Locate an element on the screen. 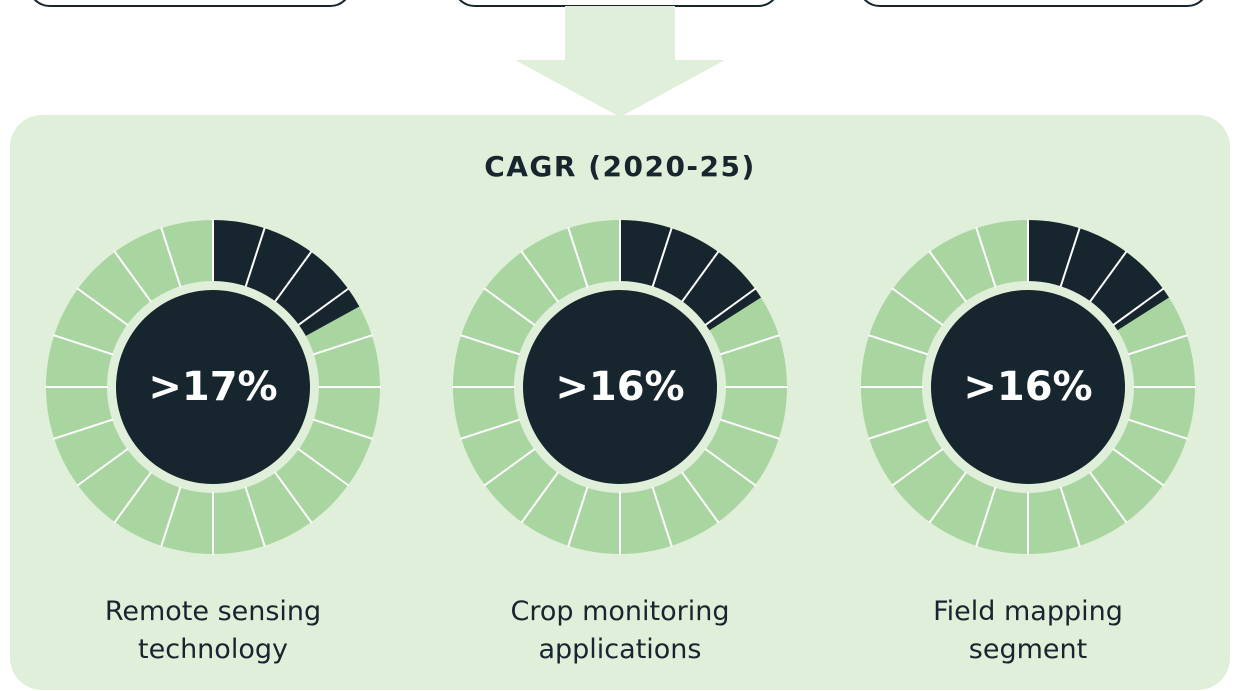 The image size is (1240, 691). chart-title: CAGR (2020-25) is located at coordinates (620, 166).